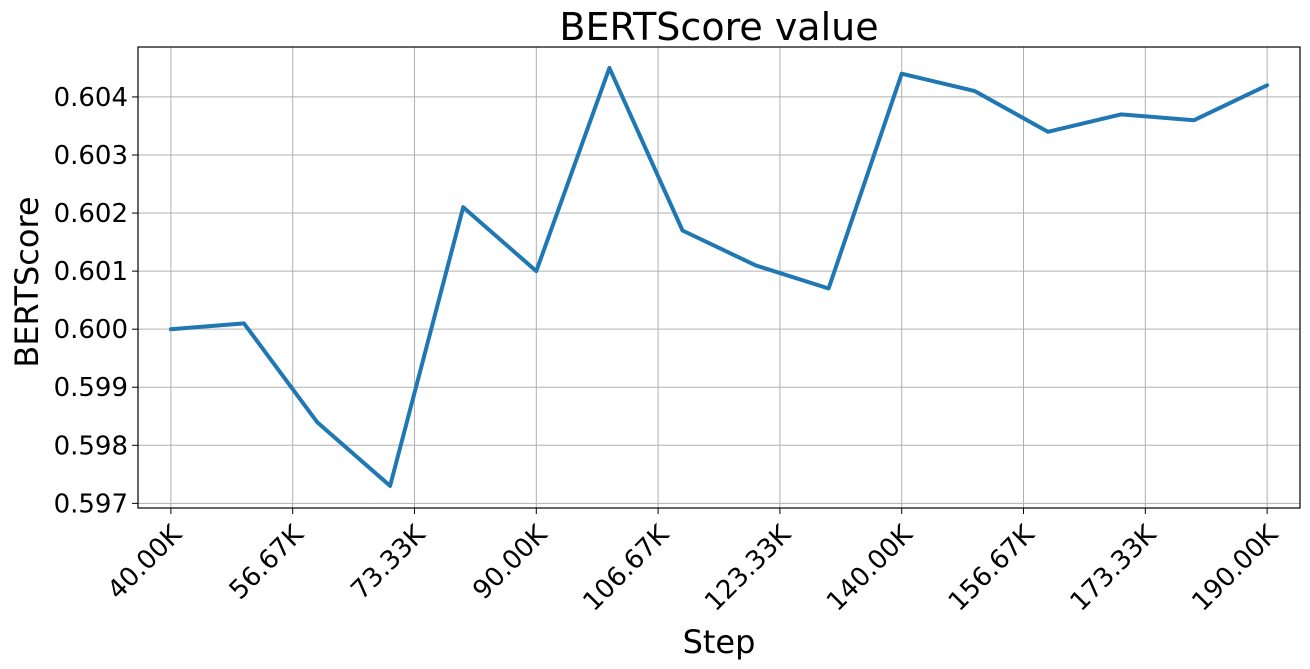  What do you see at coordinates (27, 281) in the screenshot?
I see `y-axis-label: BERTScore` at bounding box center [27, 281].